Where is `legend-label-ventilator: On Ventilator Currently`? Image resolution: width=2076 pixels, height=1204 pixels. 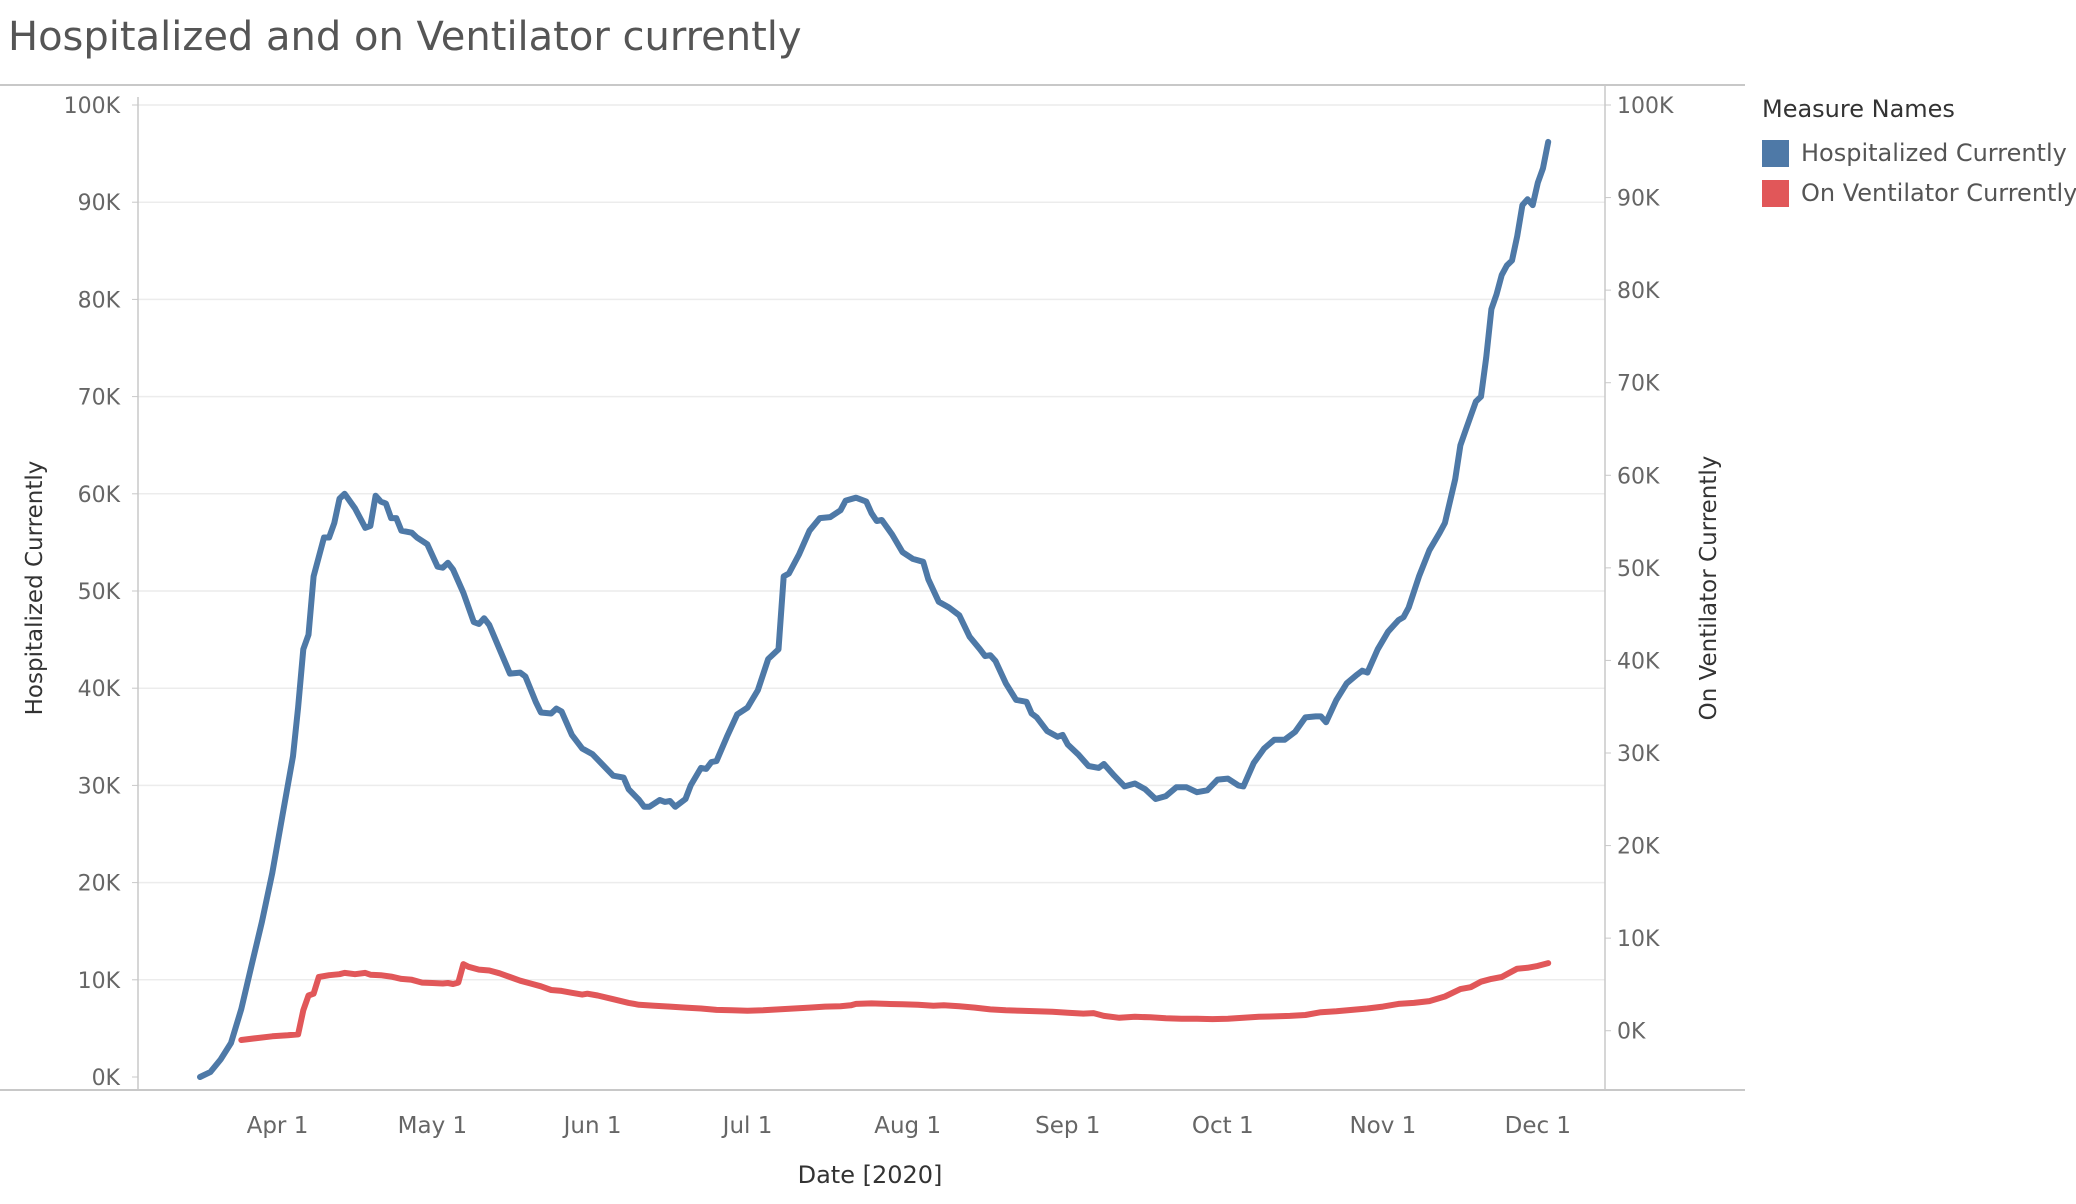
legend-label-ventilator: On Ventilator Currently is located at coordinates (1938, 193).